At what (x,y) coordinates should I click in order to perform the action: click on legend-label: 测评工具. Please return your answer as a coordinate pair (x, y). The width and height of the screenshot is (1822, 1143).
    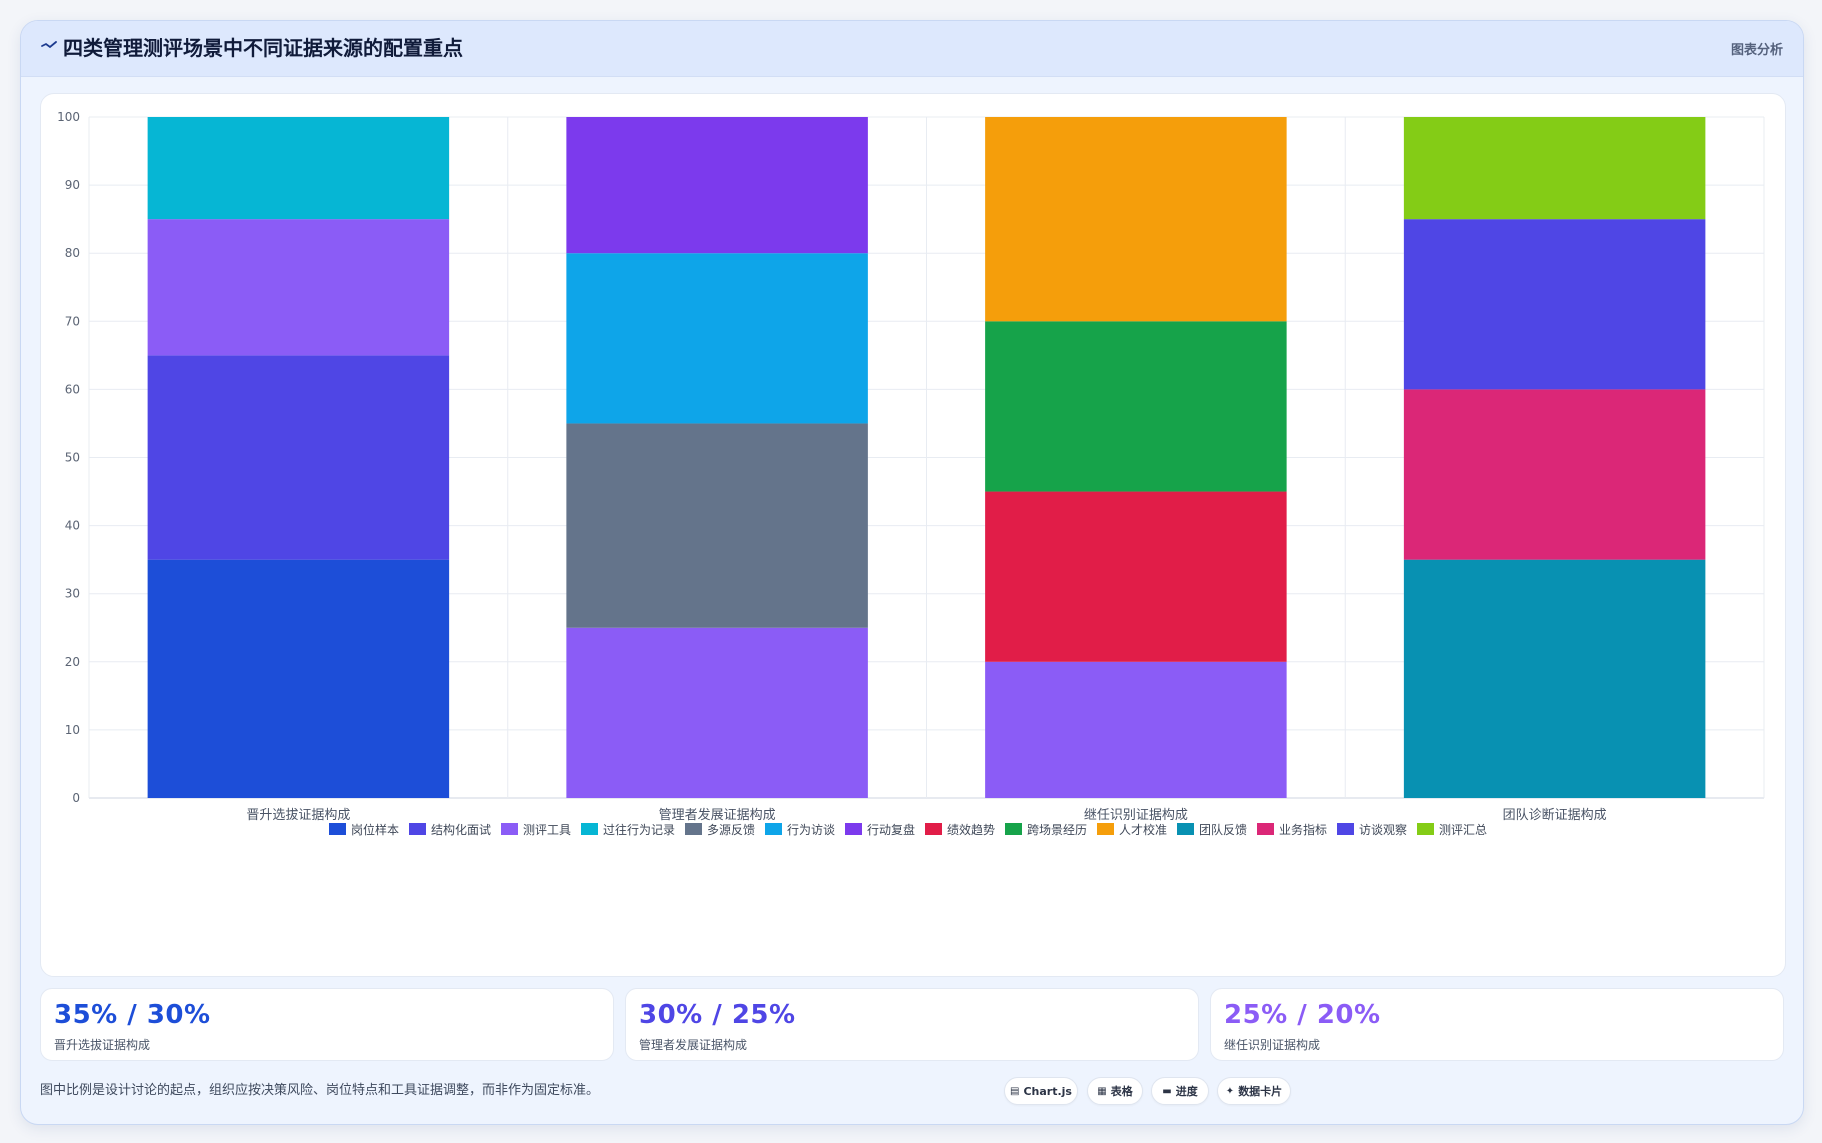
    Looking at the image, I should click on (547, 830).